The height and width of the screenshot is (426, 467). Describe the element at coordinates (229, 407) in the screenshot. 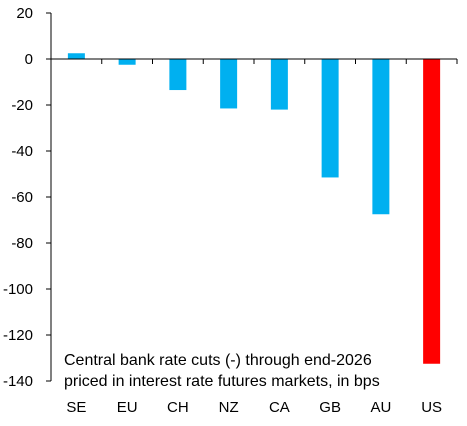

I see `x-tick-label: NZ` at that location.